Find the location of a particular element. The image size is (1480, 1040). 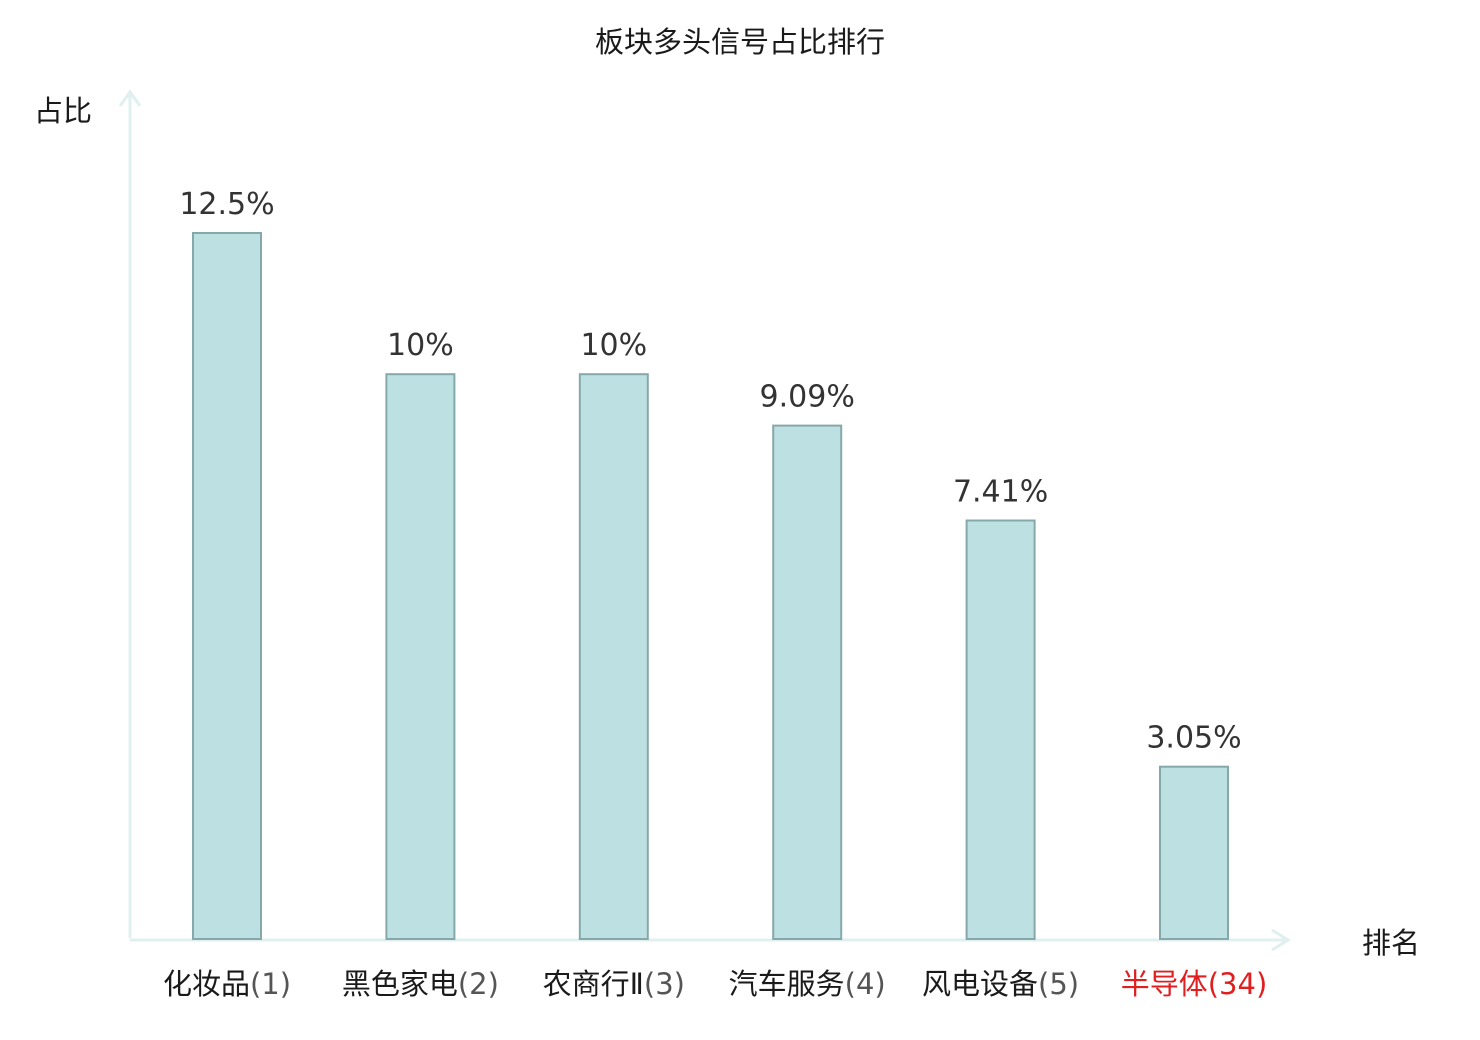

category-label-6: 半导体(34) is located at coordinates (1194, 984).